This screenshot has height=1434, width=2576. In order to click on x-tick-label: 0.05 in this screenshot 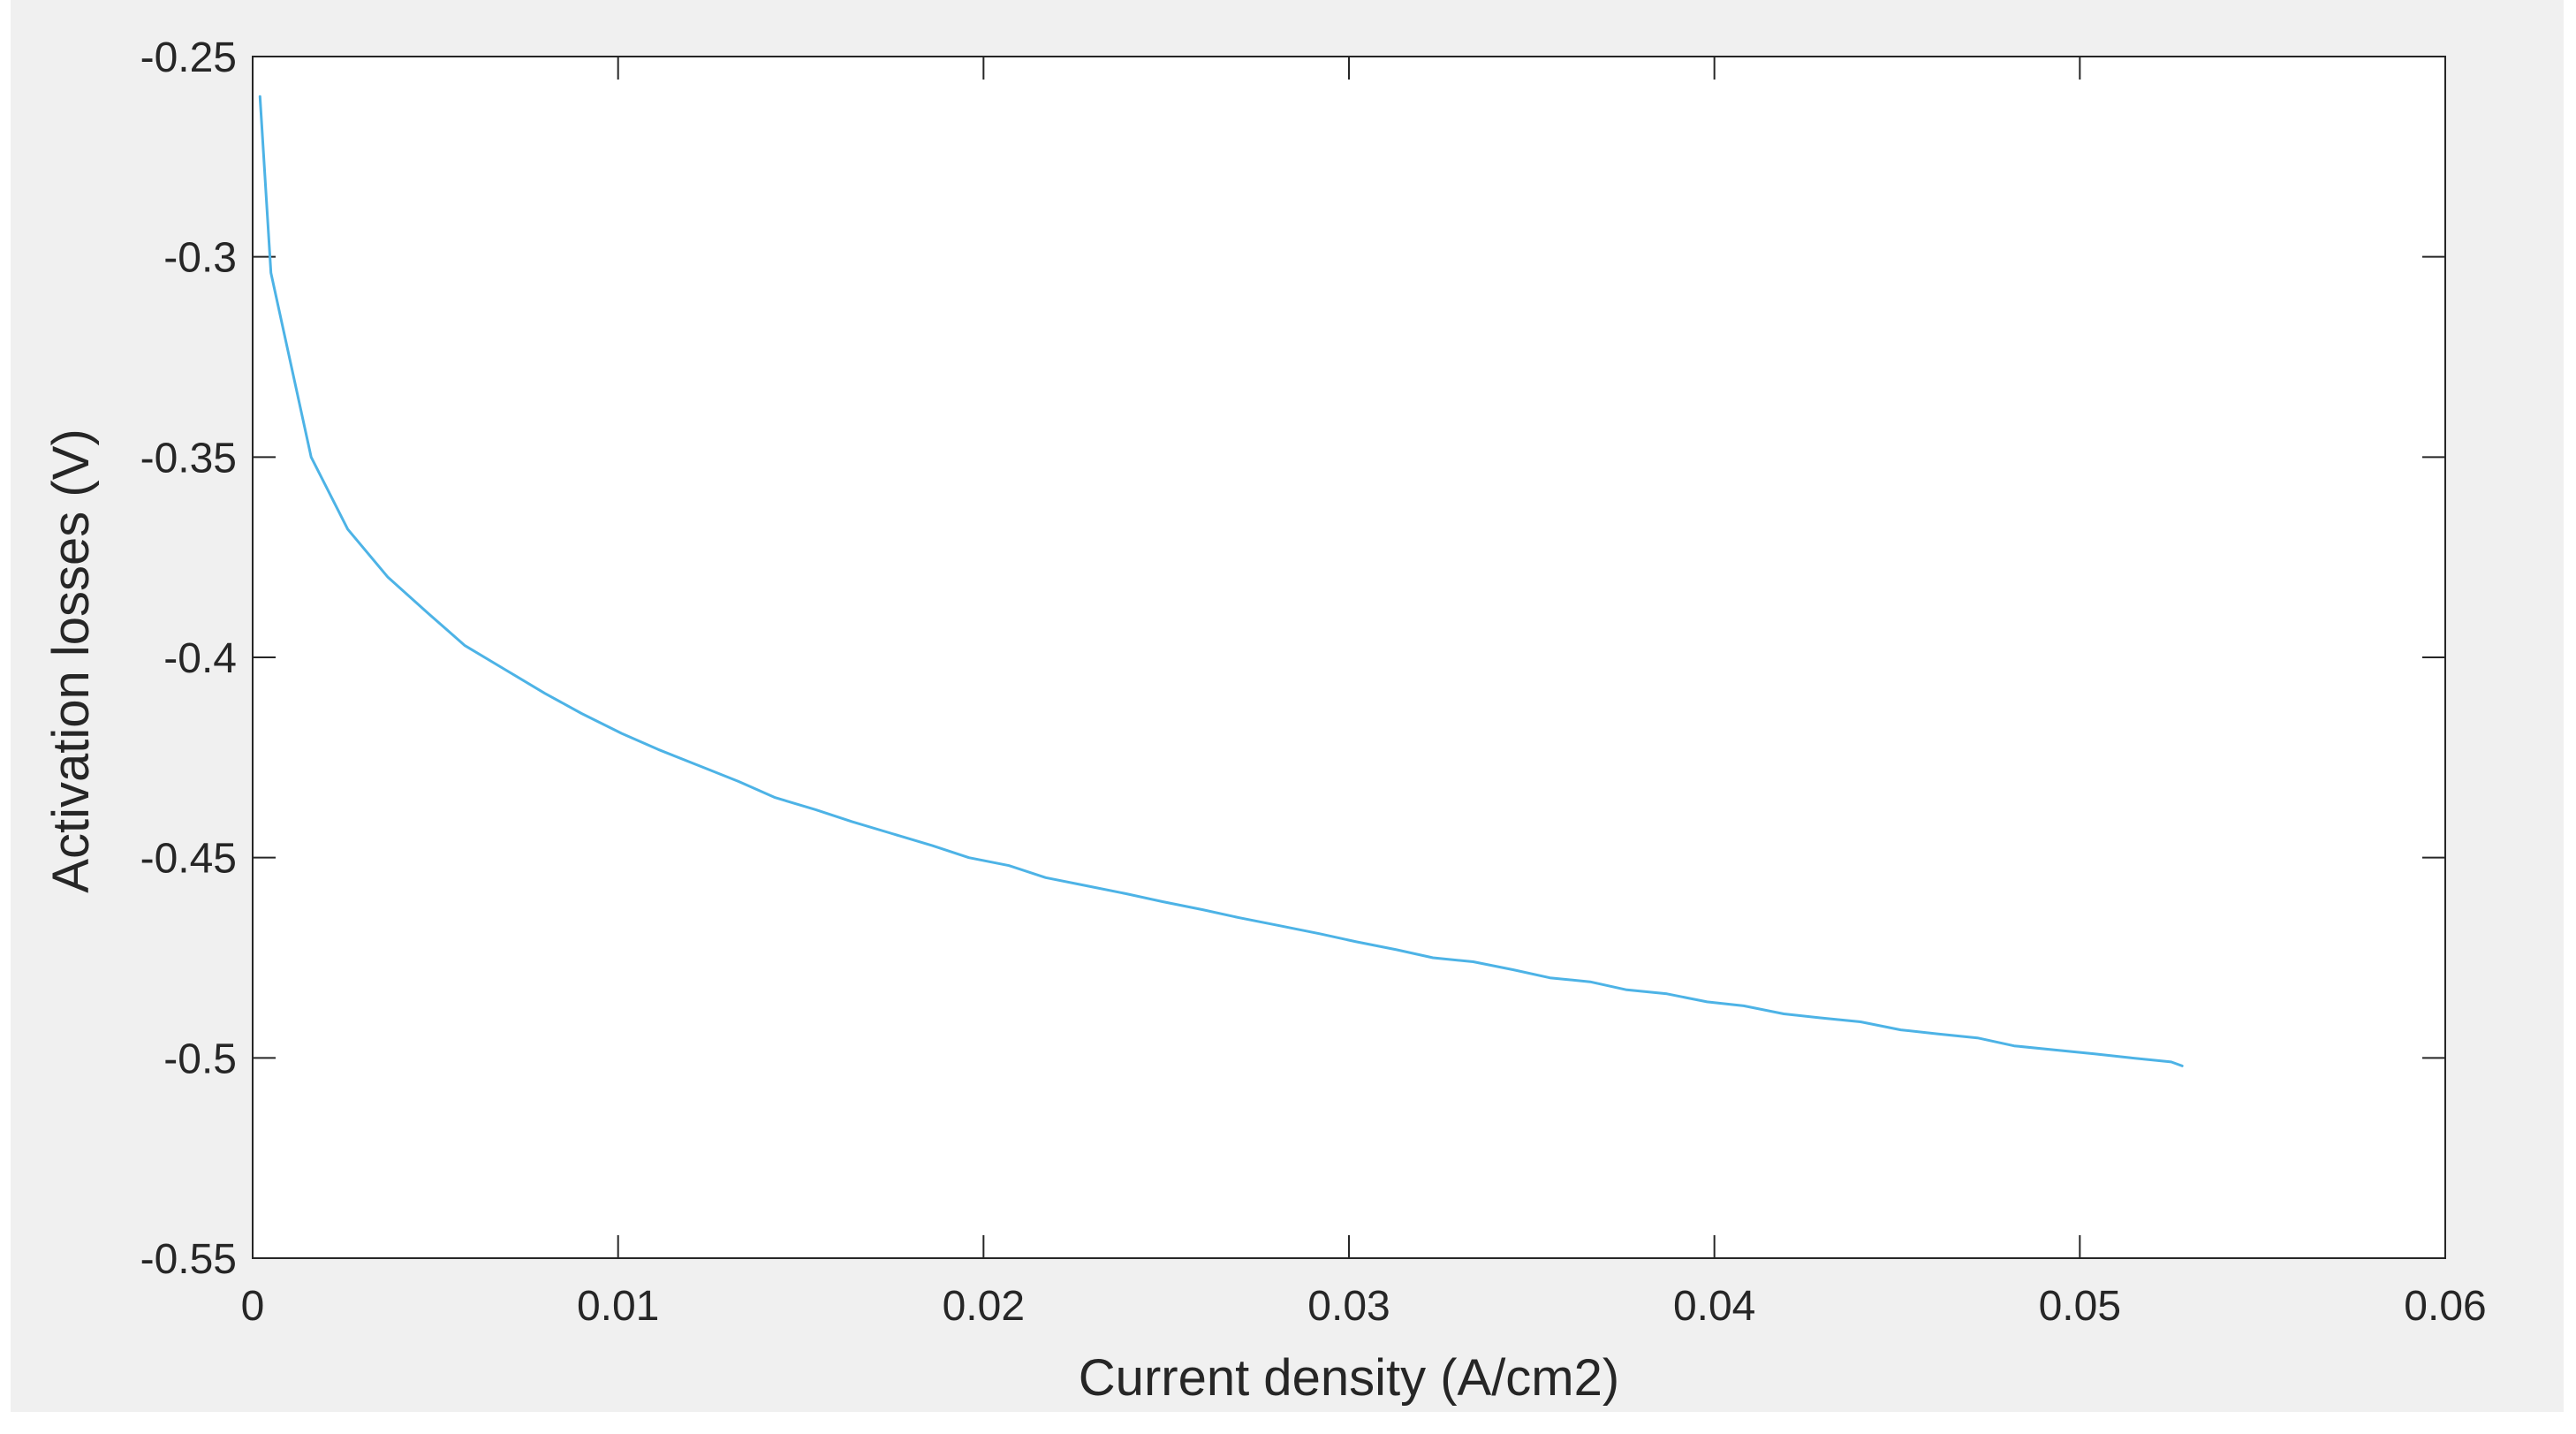, I will do `click(2080, 1306)`.